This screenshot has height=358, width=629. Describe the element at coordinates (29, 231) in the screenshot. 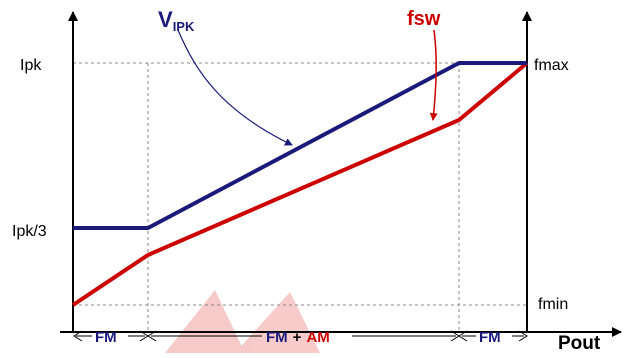

I see `ipk-third-label: Ipk/3` at that location.